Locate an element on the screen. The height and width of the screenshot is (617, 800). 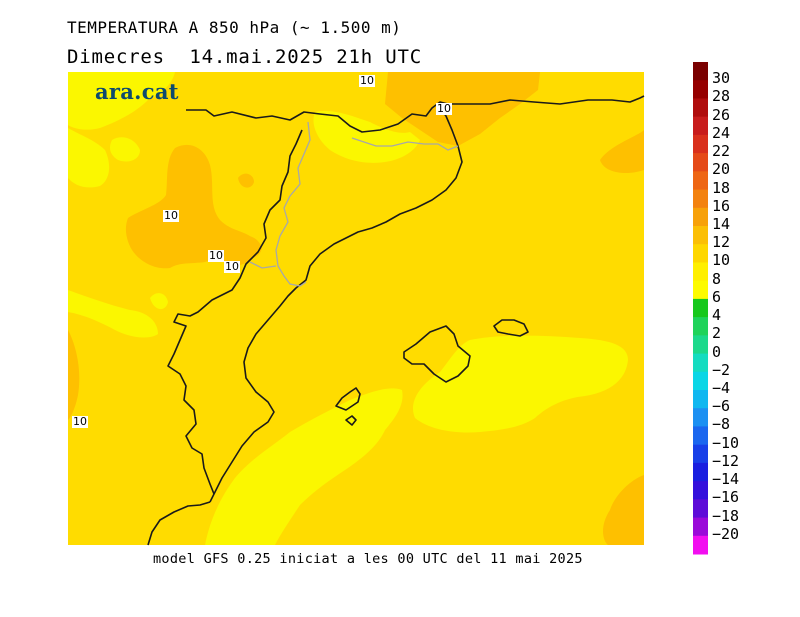
colorbar-label: 16 is located at coordinates (721, 205).